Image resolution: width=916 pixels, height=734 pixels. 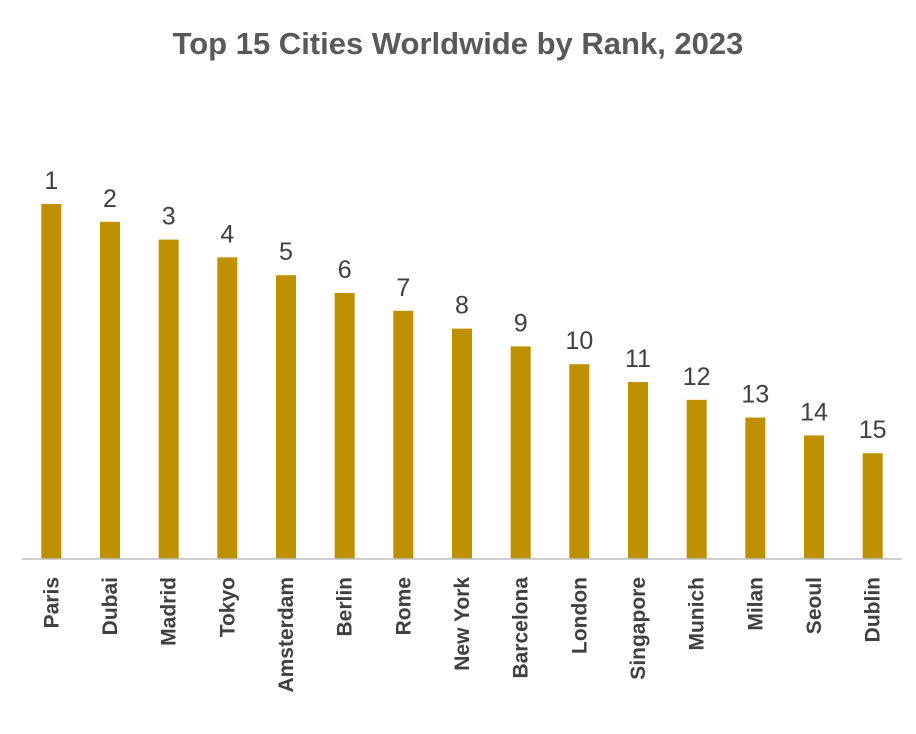 I want to click on data-label: 14, so click(x=814, y=412).